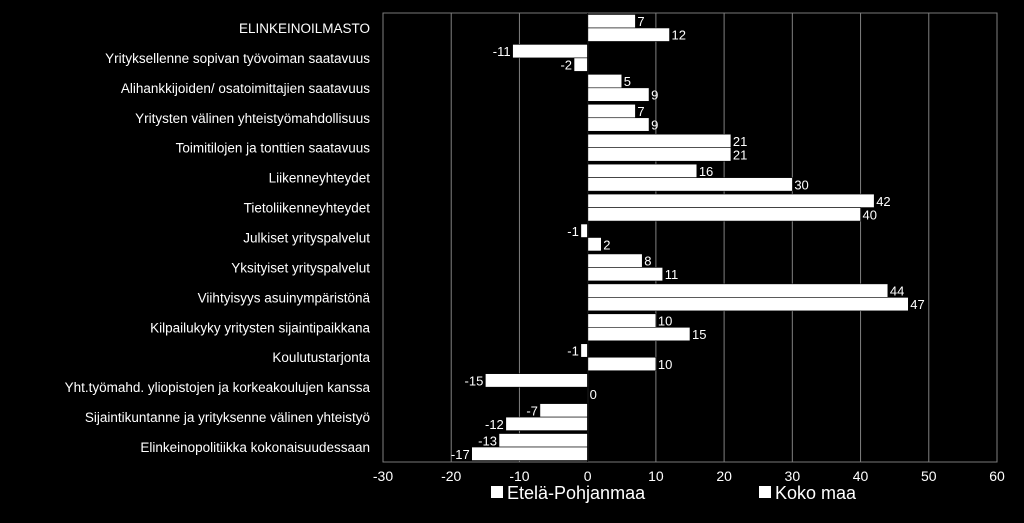  Describe the element at coordinates (883, 201) in the screenshot. I see `data-label: 42` at that location.